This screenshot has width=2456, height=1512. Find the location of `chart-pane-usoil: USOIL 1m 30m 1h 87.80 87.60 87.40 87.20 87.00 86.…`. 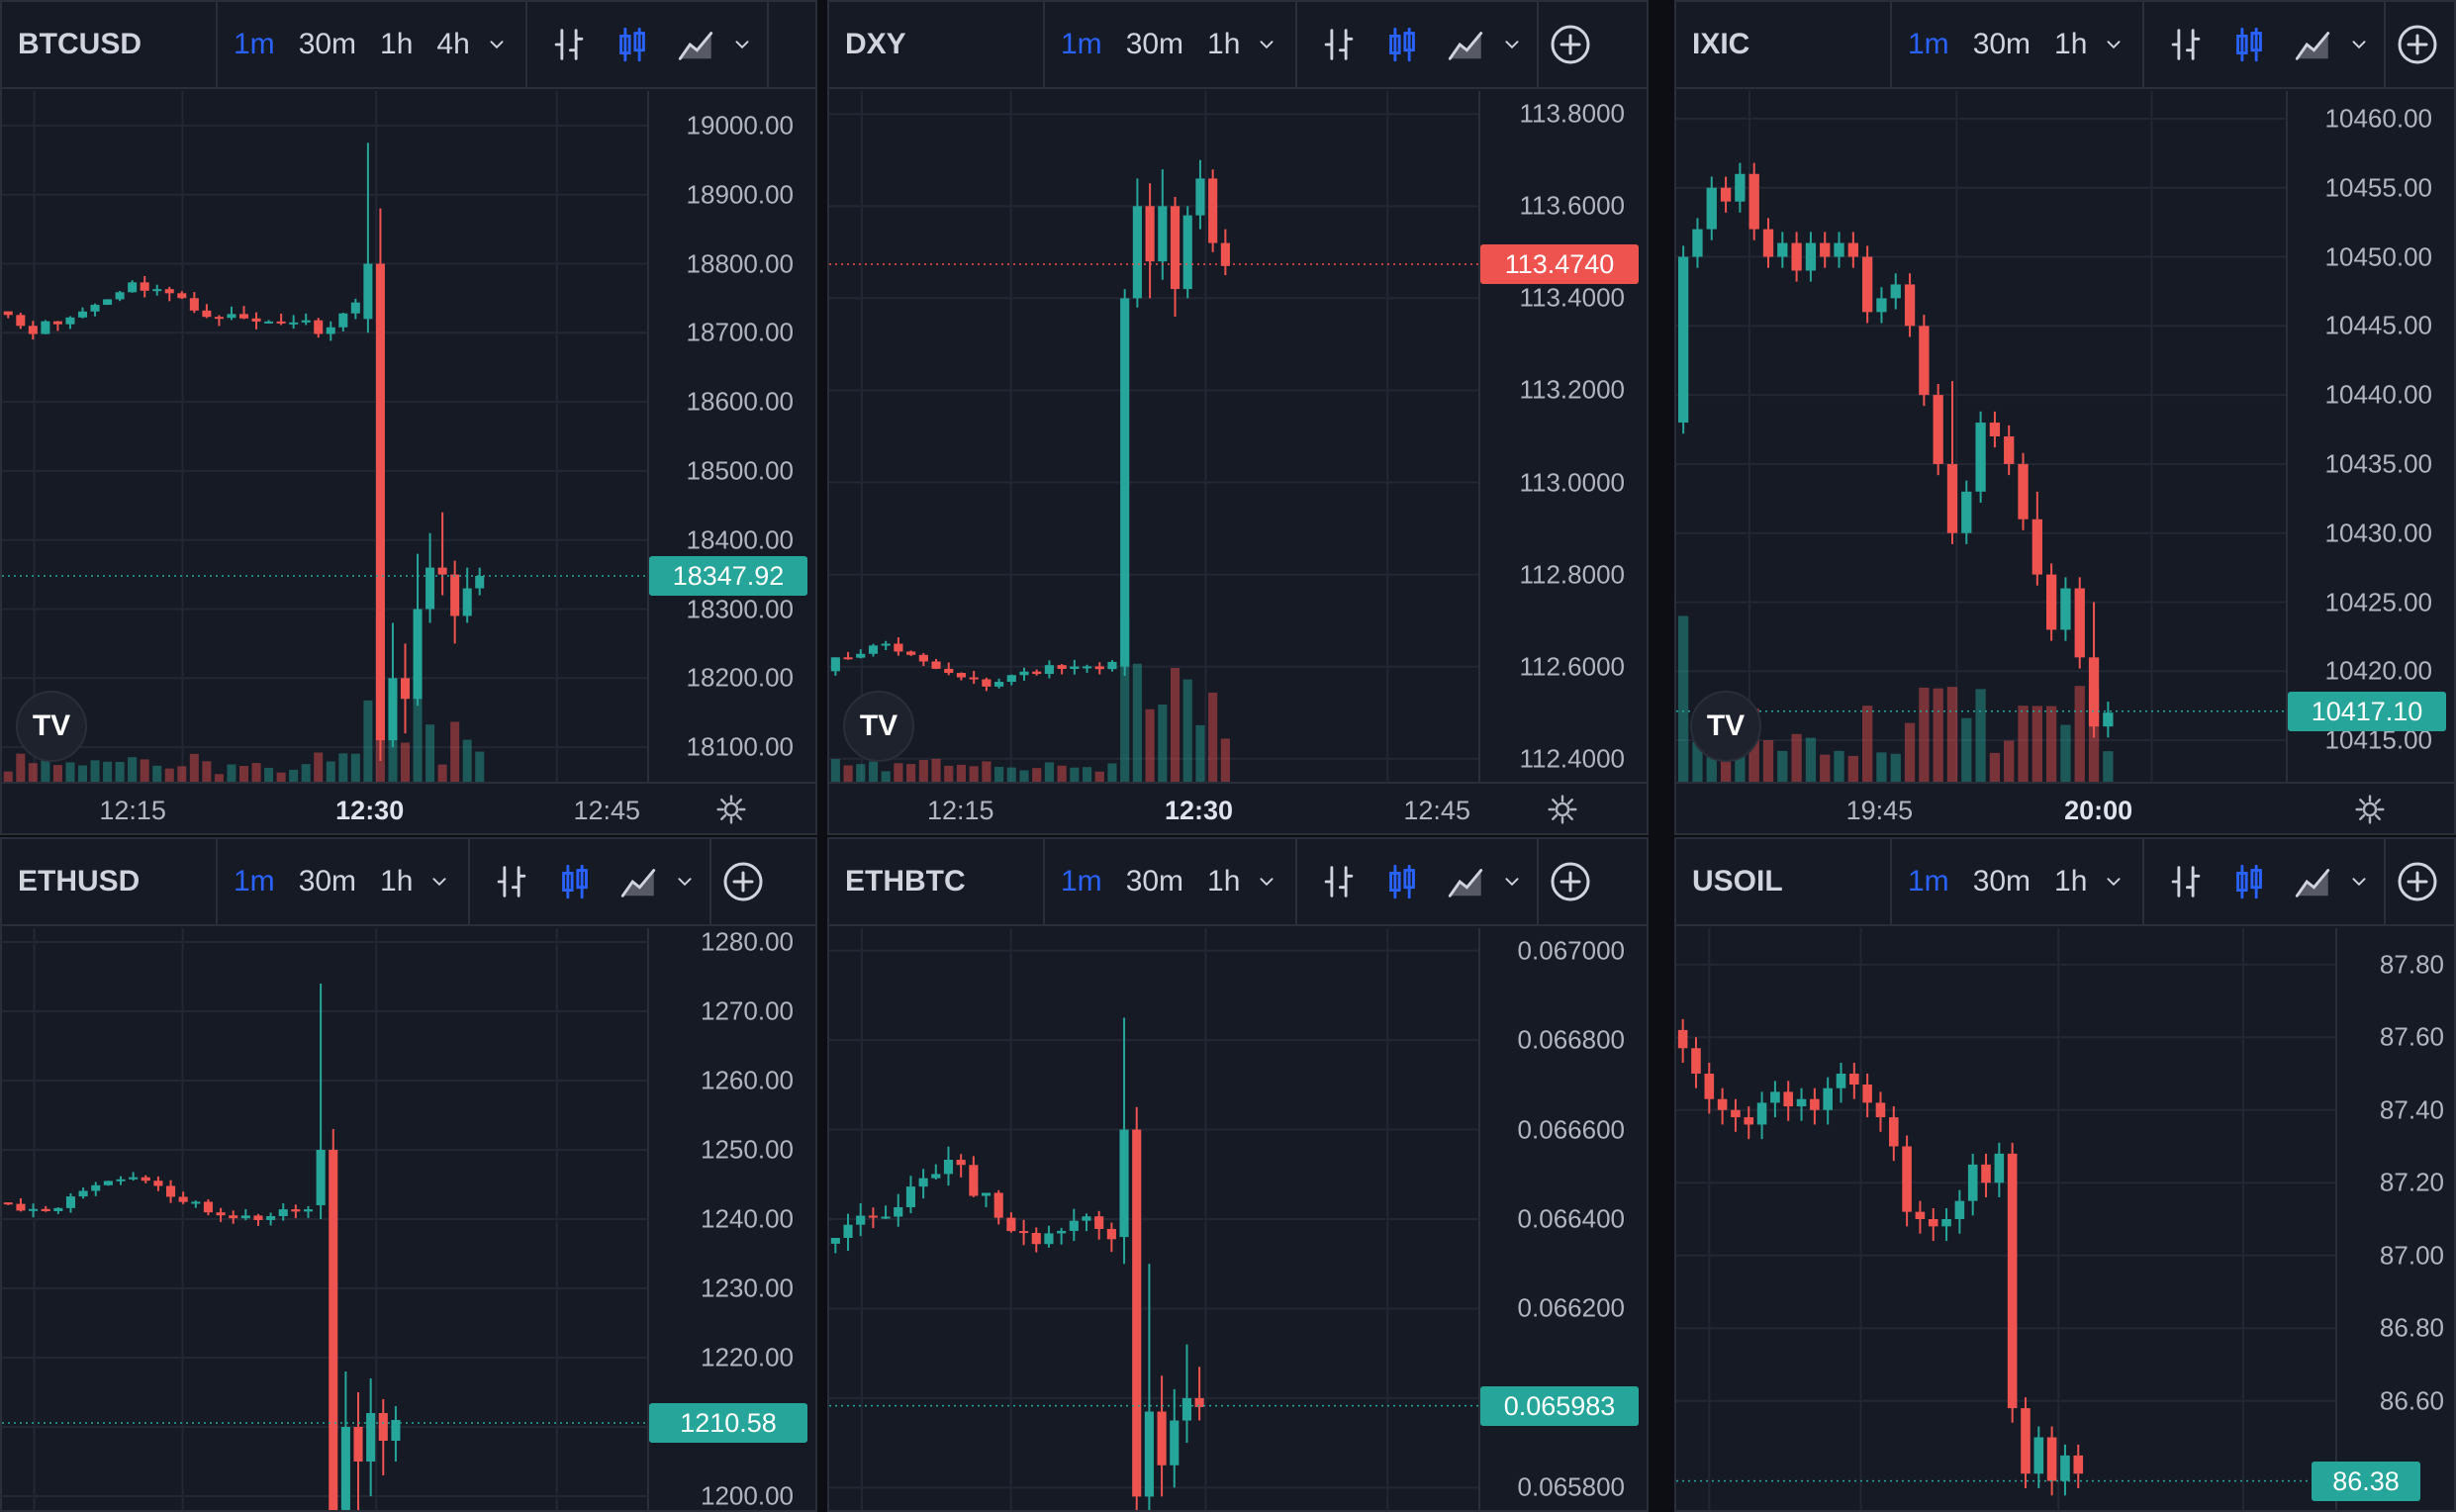

chart-pane-usoil: USOIL 1m 30m 1h 87.80 87.60 87.40 87.20 87.00 86.… is located at coordinates (2065, 1175).